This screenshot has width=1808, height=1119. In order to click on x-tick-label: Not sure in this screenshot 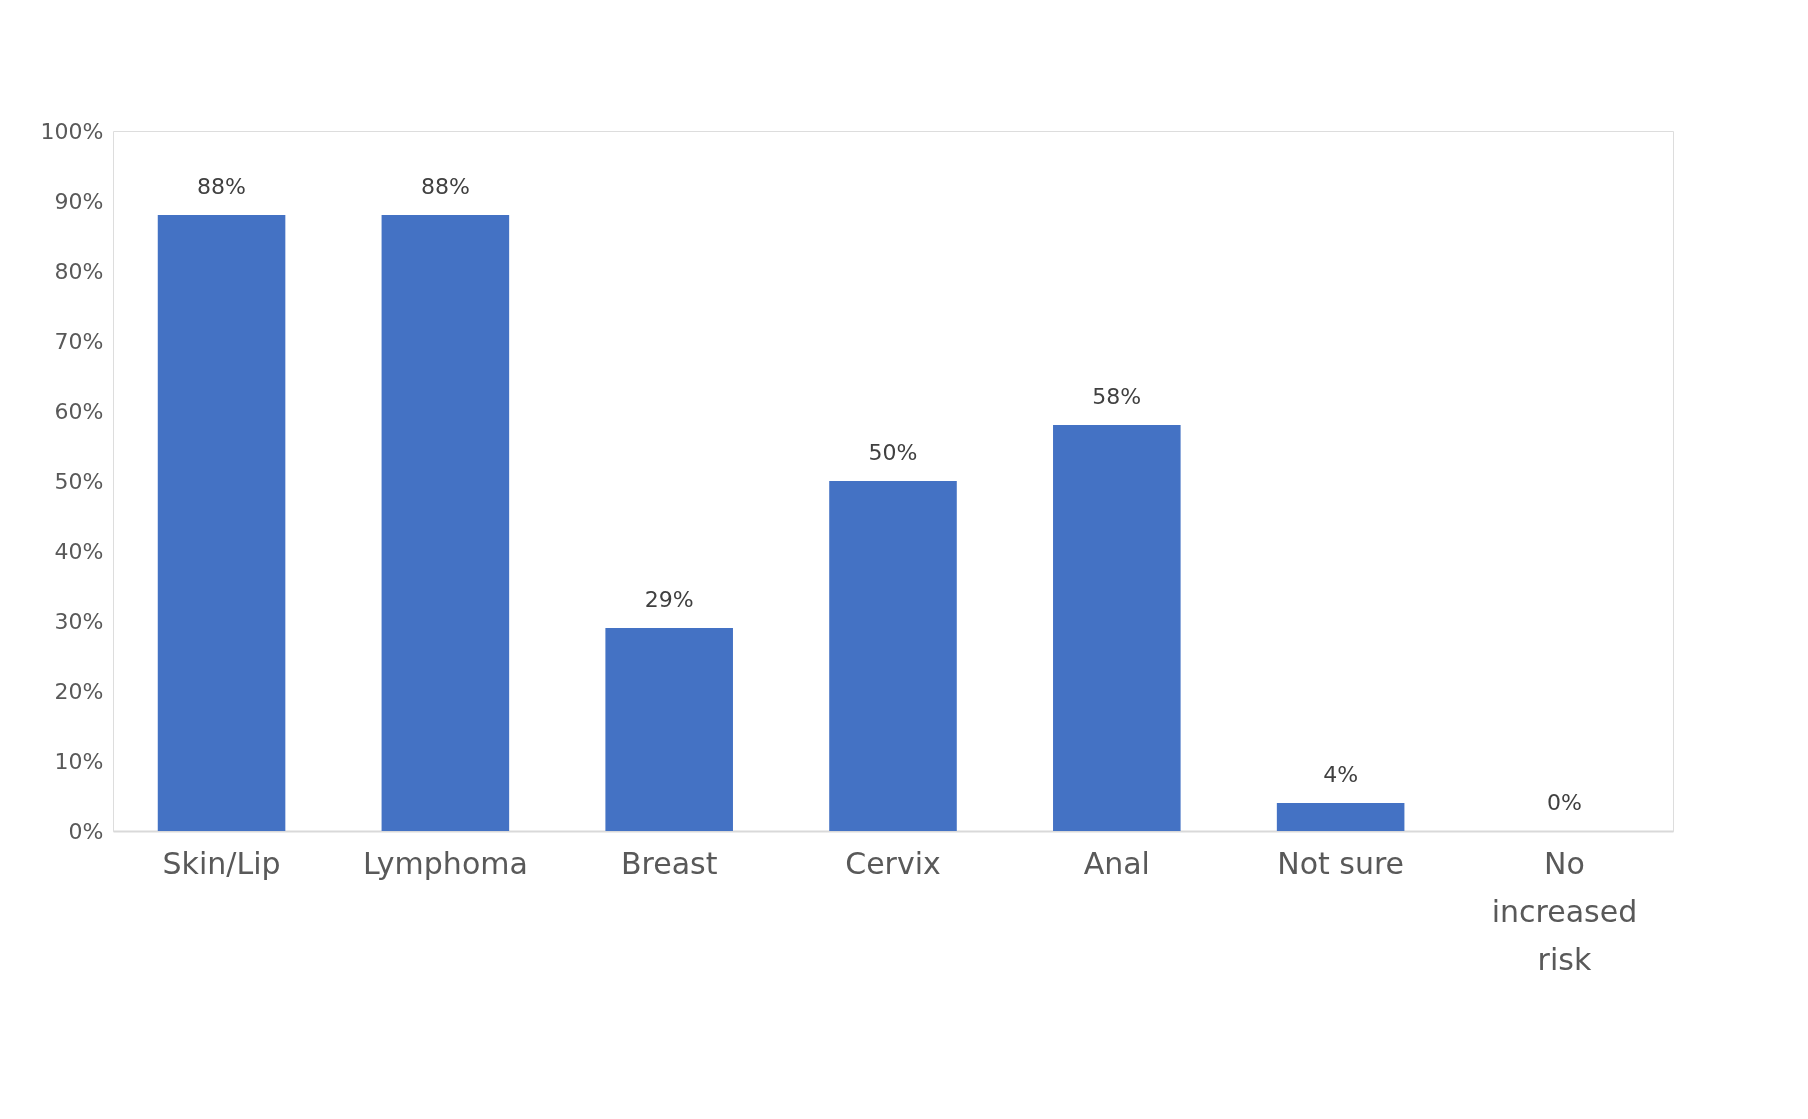, I will do `click(1341, 863)`.